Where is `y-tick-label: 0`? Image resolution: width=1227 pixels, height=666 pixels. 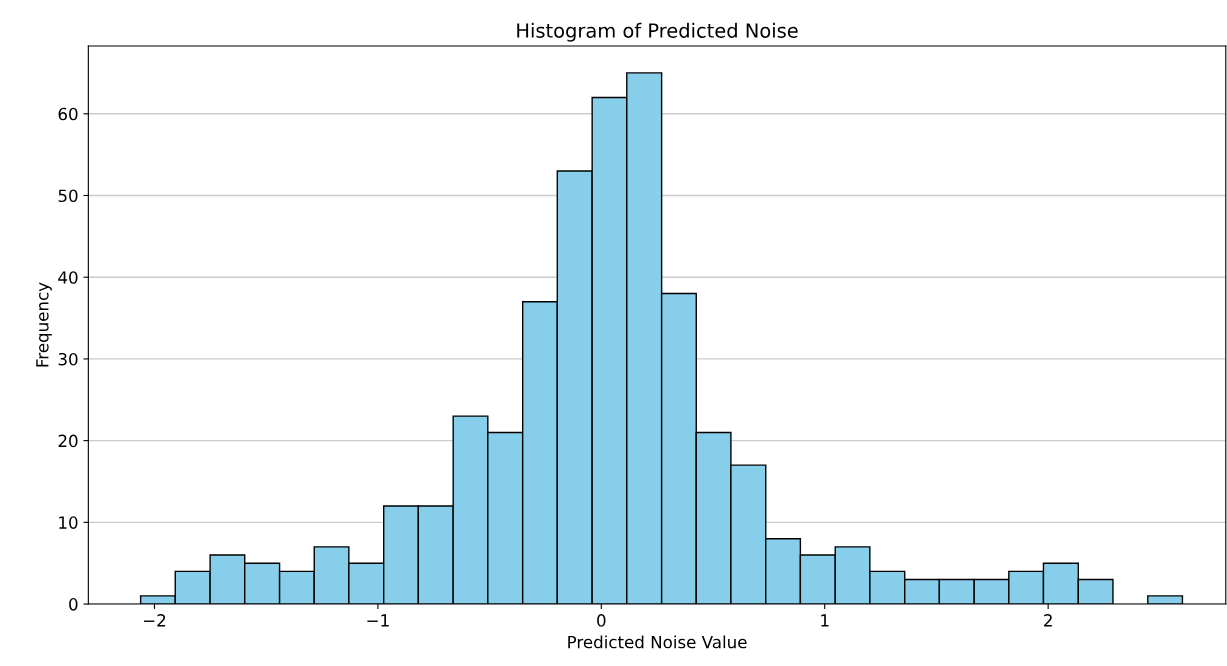 y-tick-label: 0 is located at coordinates (73, 604).